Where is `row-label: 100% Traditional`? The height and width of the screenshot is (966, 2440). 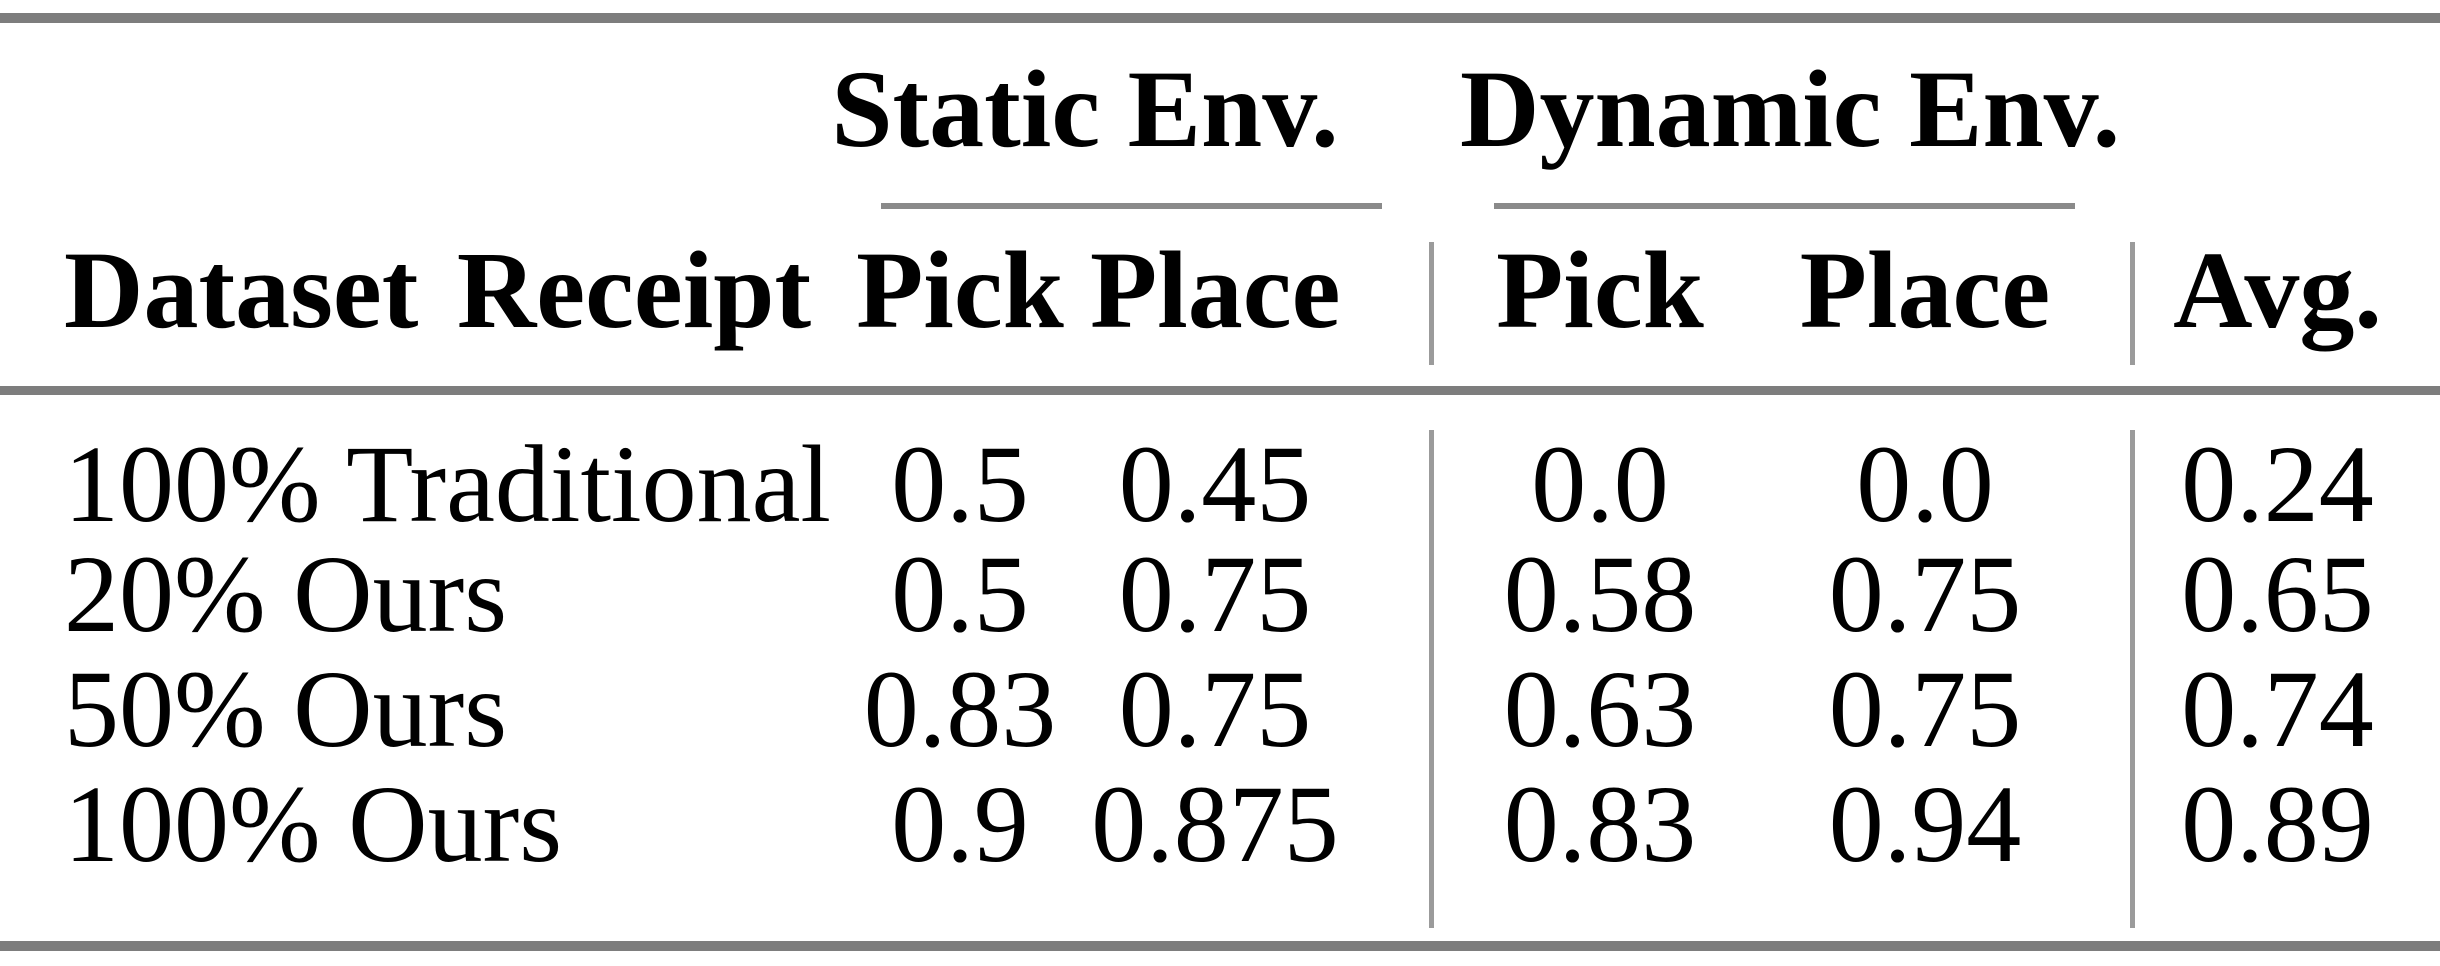
row-label: 100% Traditional is located at coordinates (447, 484).